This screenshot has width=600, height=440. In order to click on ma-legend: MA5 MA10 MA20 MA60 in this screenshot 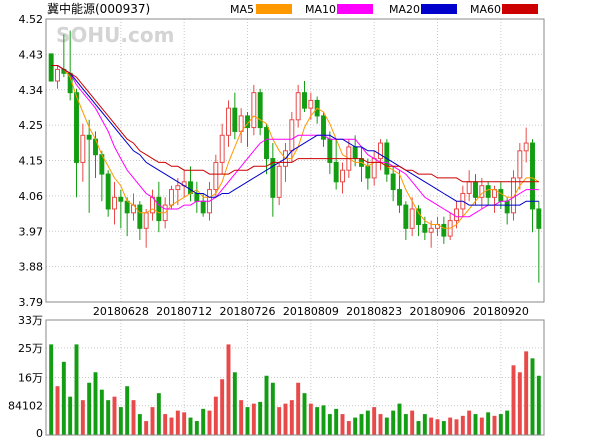, I will do `click(384, 9)`.